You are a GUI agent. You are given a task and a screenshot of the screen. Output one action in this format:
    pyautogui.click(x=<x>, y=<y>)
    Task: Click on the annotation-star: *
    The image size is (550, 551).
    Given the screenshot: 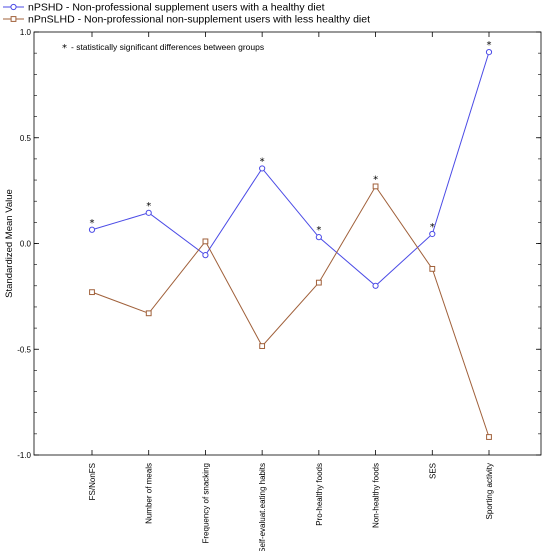 What is the action you would take?
    pyautogui.click(x=64, y=48)
    